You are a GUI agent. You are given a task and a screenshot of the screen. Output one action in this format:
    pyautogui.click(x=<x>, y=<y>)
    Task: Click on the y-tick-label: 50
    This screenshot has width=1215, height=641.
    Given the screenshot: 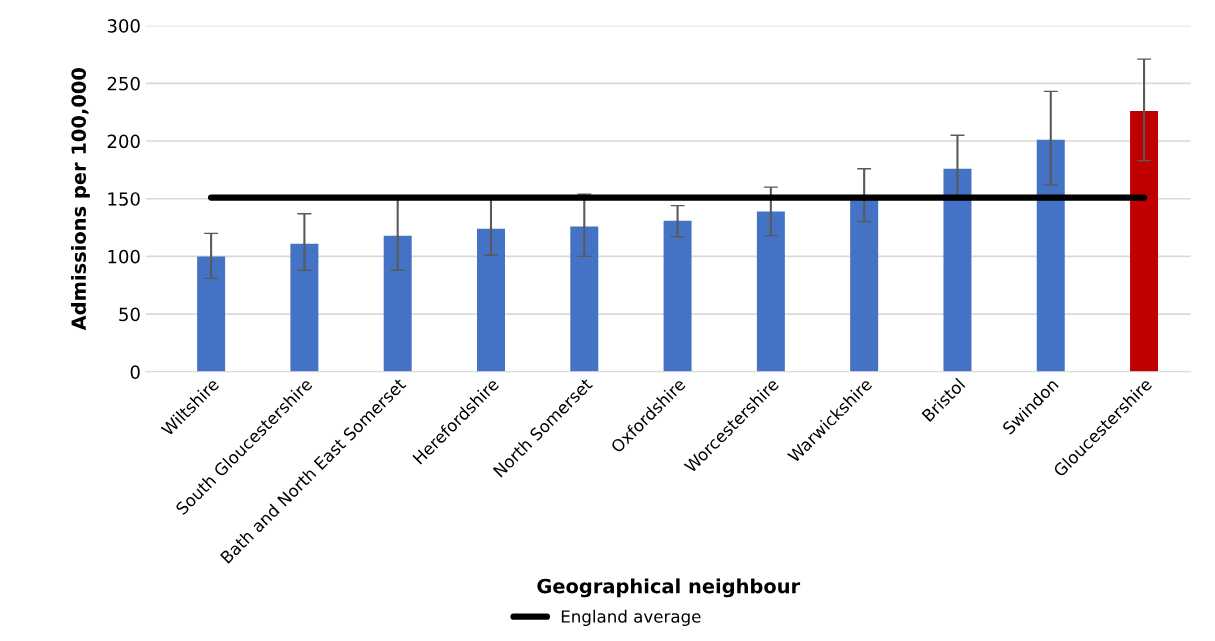 What is the action you would take?
    pyautogui.click(x=129, y=314)
    